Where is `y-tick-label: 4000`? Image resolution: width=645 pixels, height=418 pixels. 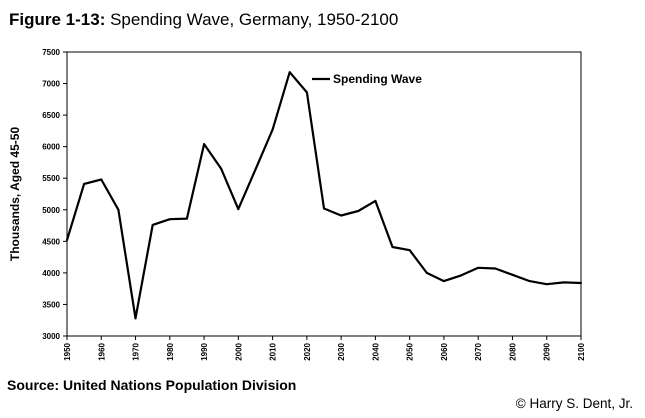
y-tick-label: 4000 is located at coordinates (51, 273).